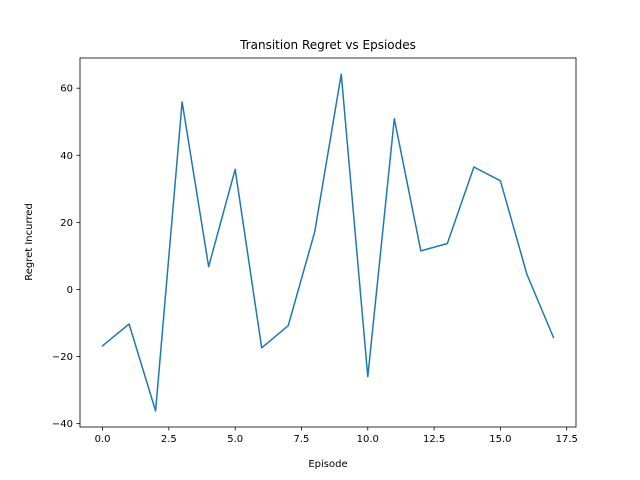 Image resolution: width=640 pixels, height=480 pixels. Describe the element at coordinates (500, 439) in the screenshot. I see `x-tick-label: 15.0` at that location.